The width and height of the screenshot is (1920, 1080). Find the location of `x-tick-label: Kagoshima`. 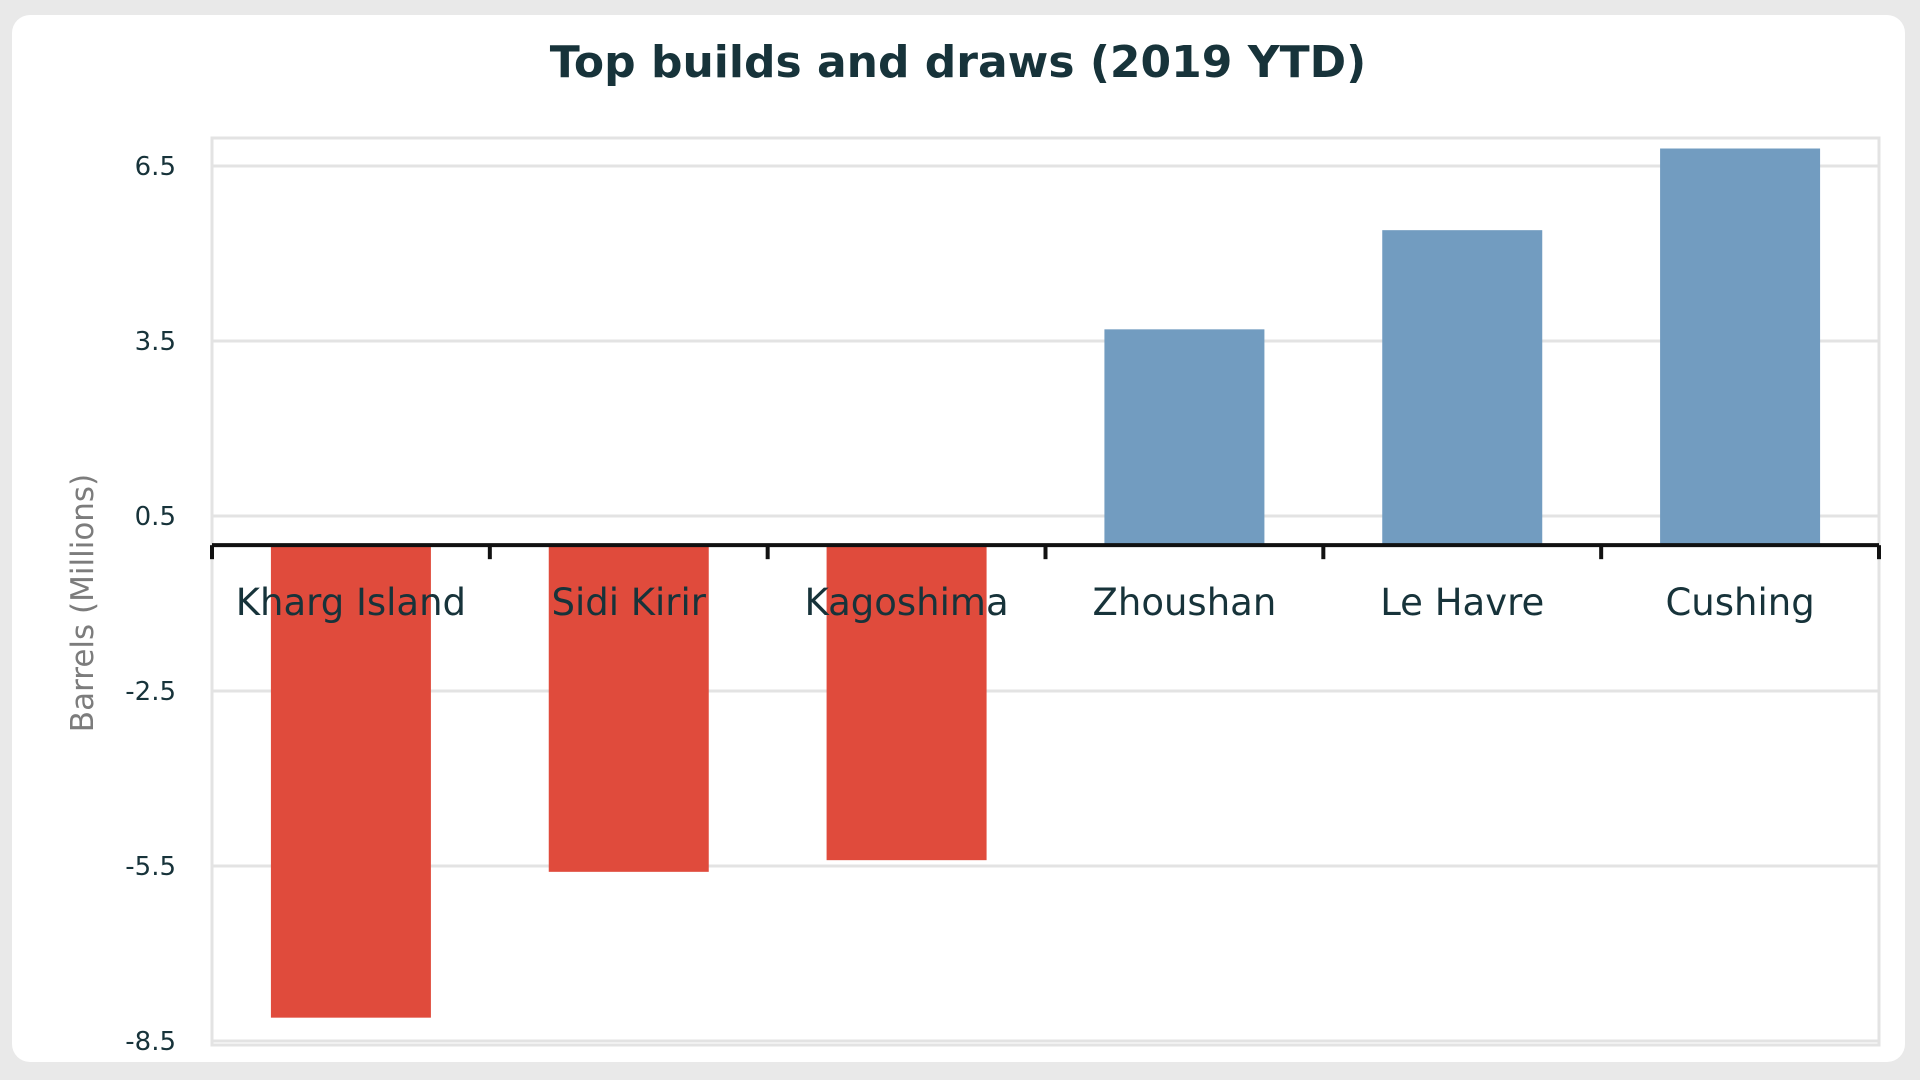

x-tick-label: Kagoshima is located at coordinates (907, 602).